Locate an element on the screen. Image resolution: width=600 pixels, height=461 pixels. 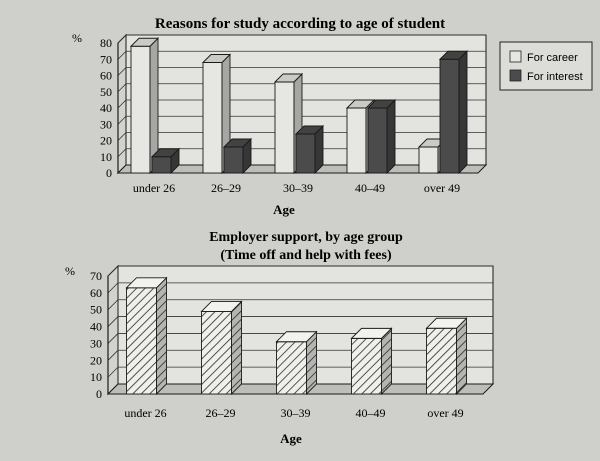
chart-1-xlabel: Age is located at coordinates (284, 209).